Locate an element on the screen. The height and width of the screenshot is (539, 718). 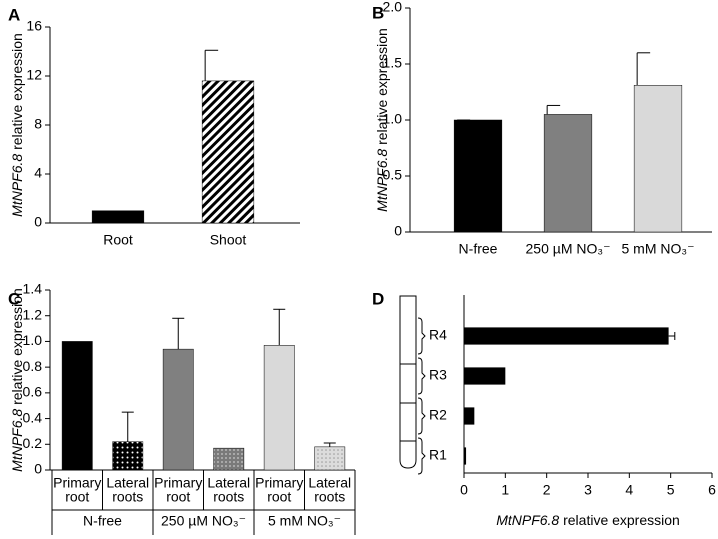
y-tick-label: 1.4 is located at coordinates (33, 289).